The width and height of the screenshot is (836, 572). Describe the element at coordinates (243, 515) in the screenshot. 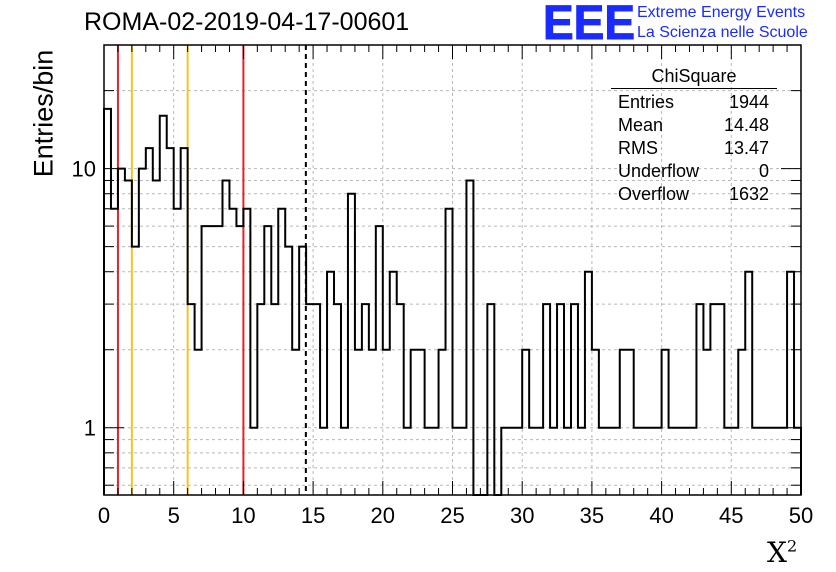

I see `x-tick-label: 10` at that location.